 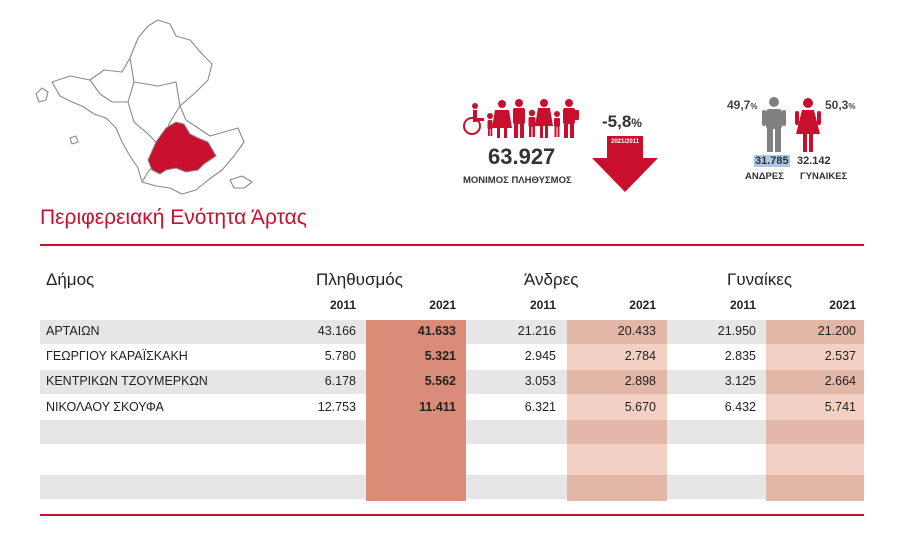 I want to click on men2011-cell: 21.216, so click(x=536, y=331).